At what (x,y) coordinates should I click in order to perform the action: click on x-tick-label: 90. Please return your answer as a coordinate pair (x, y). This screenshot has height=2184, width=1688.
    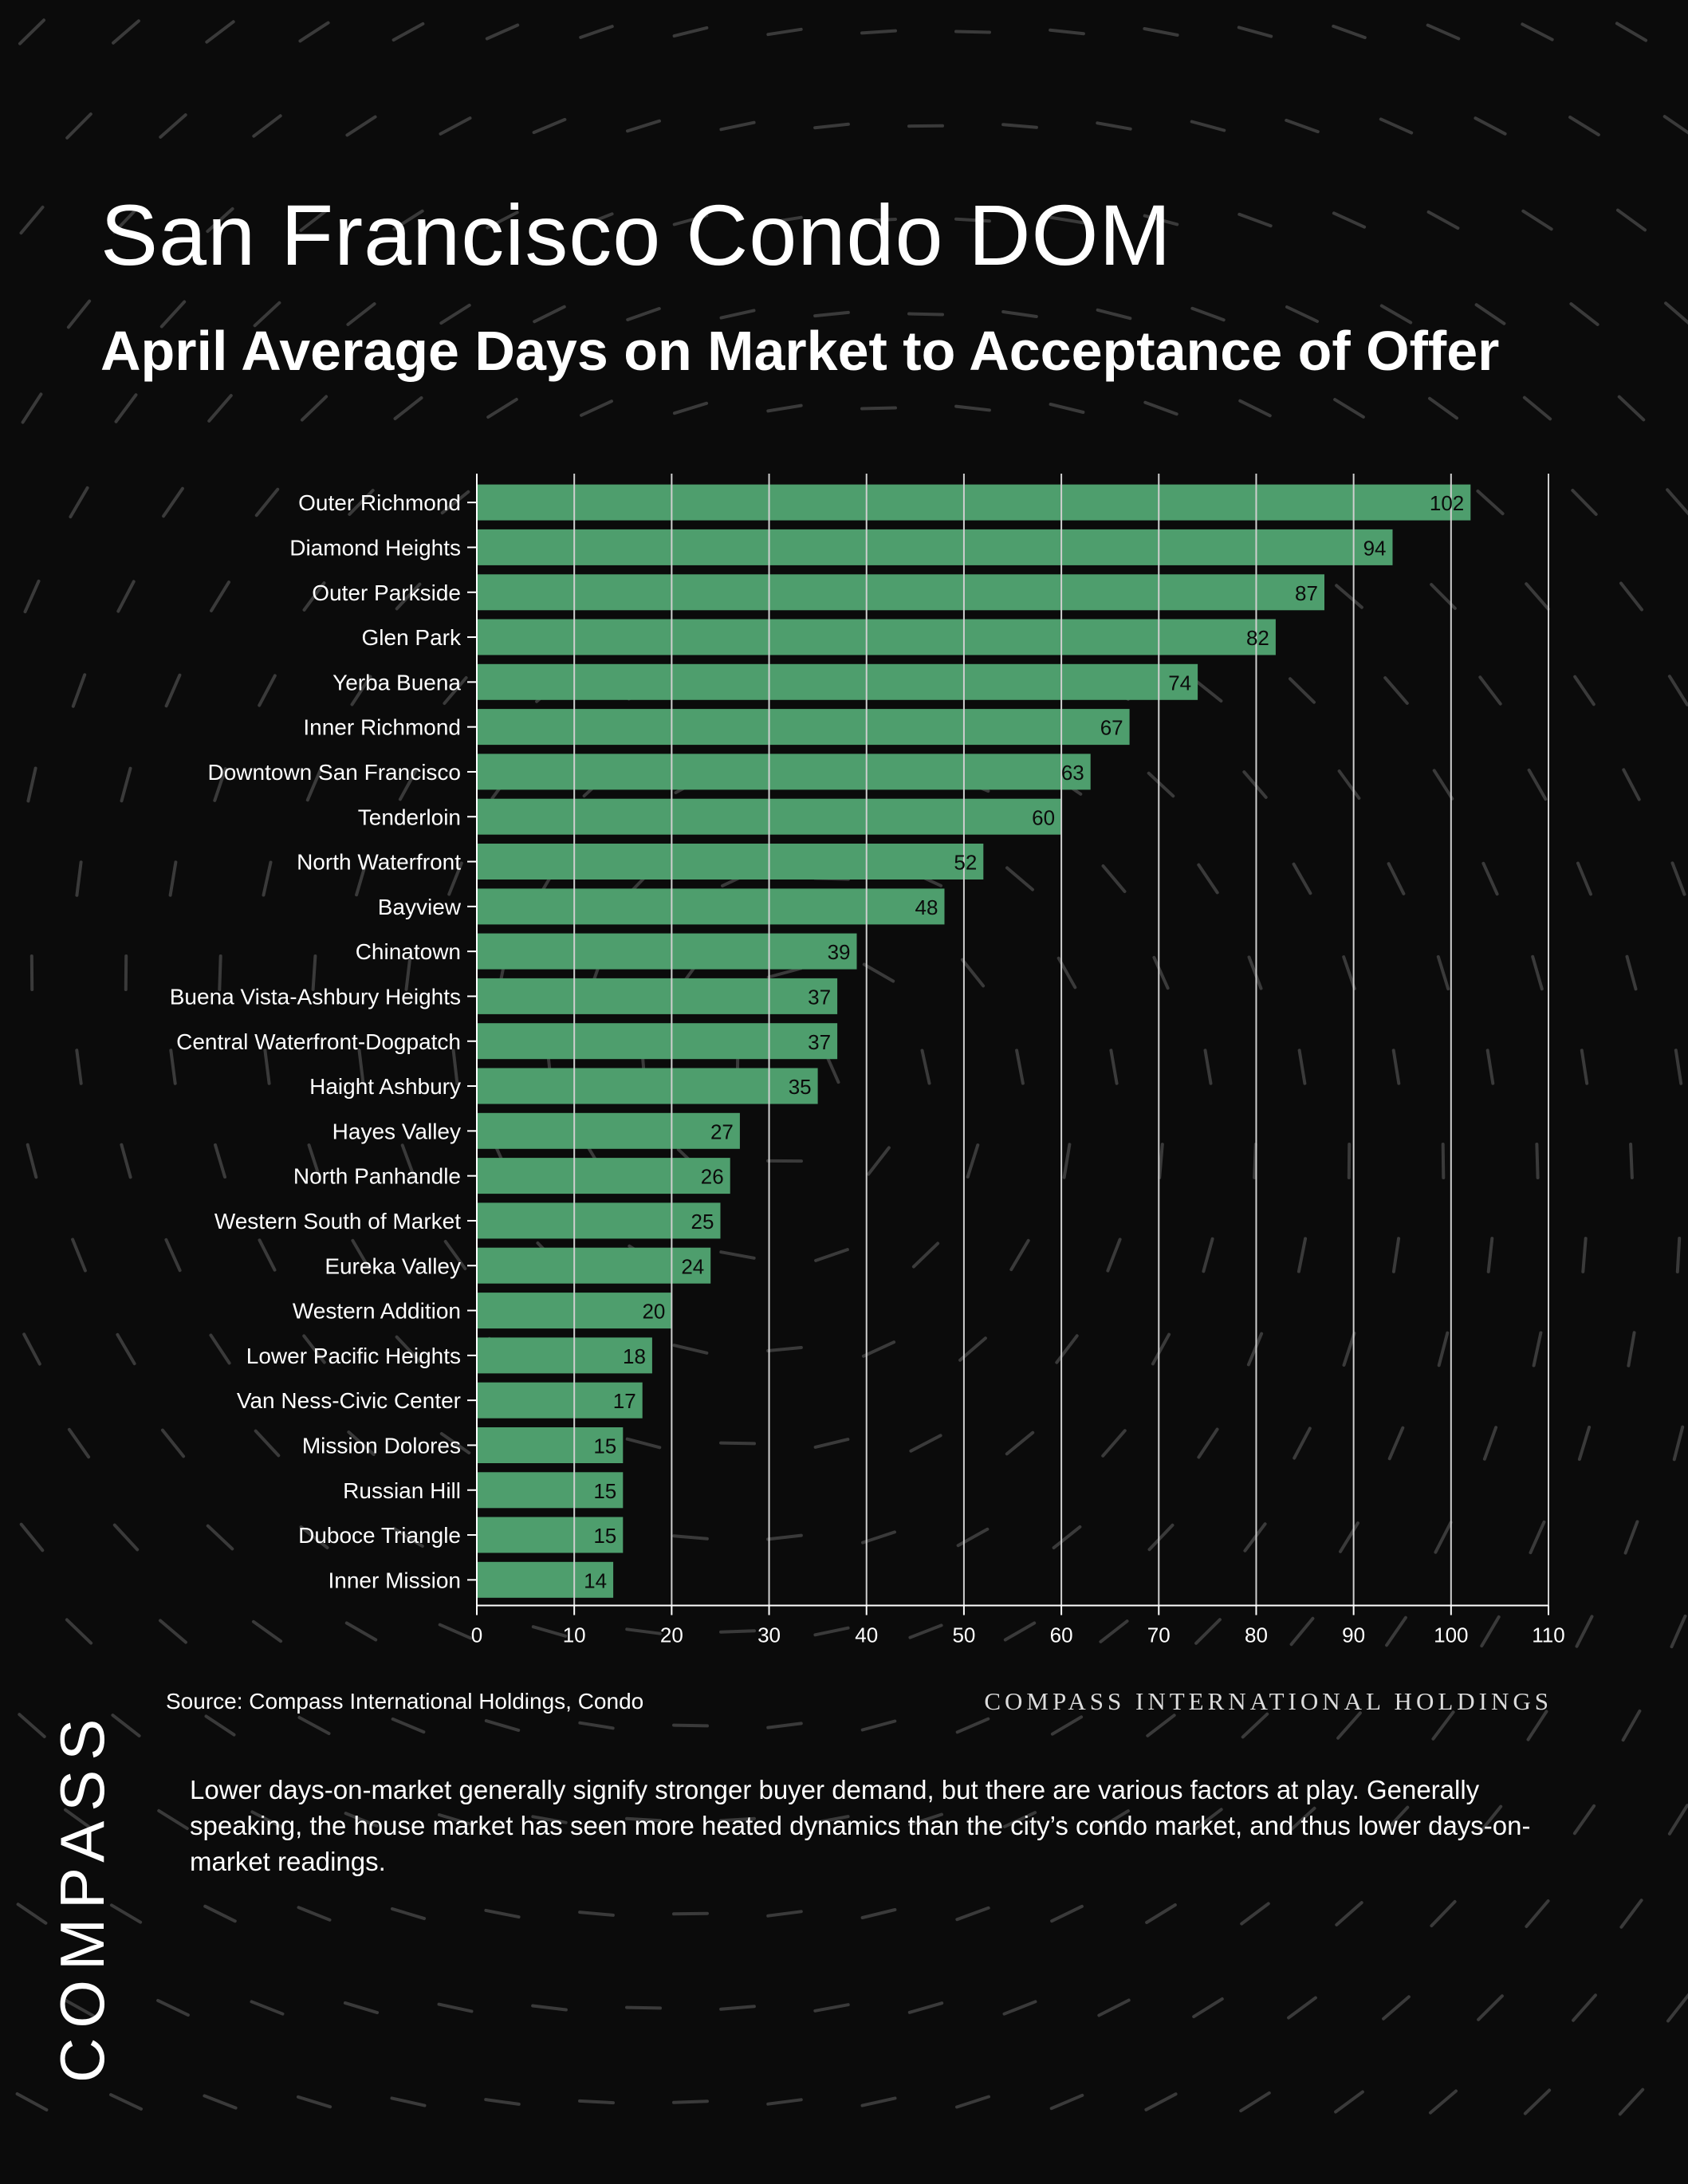
    Looking at the image, I should click on (1353, 1635).